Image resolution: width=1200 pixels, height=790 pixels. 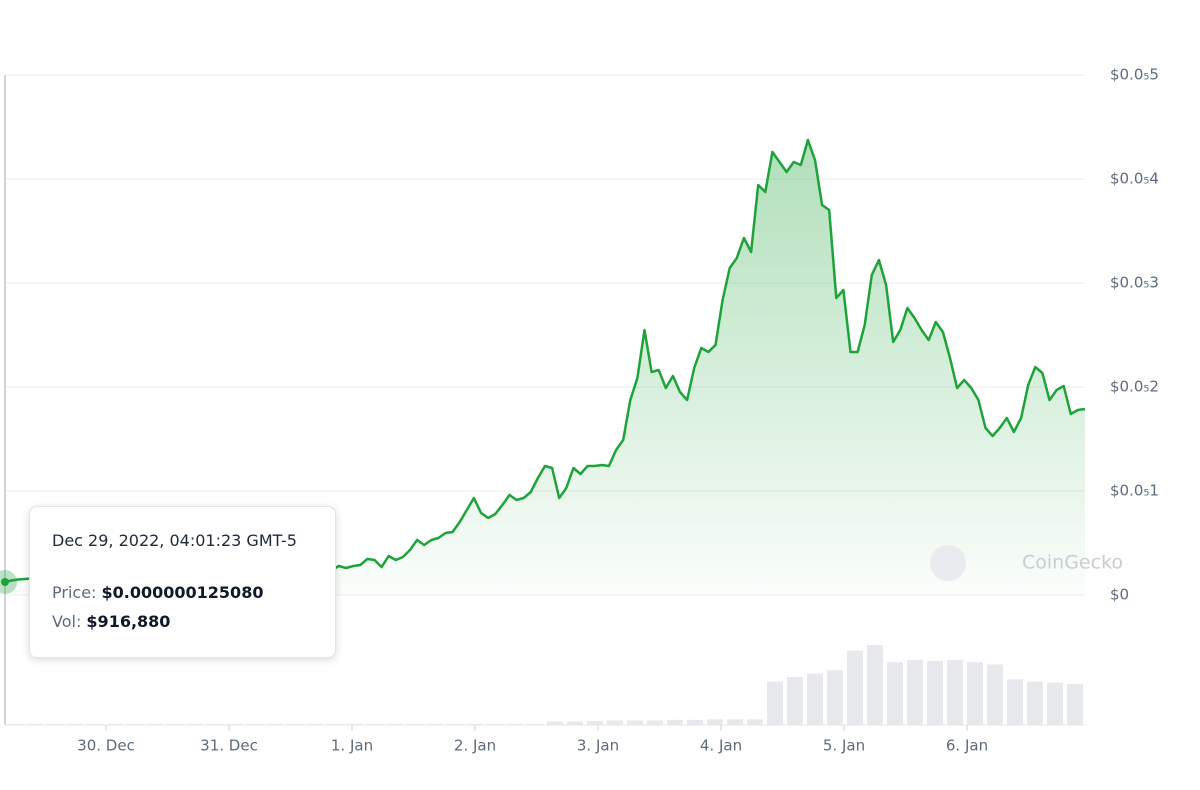 What do you see at coordinates (1134, 179) in the screenshot?
I see `y-tick-label: $0.0₅4` at bounding box center [1134, 179].